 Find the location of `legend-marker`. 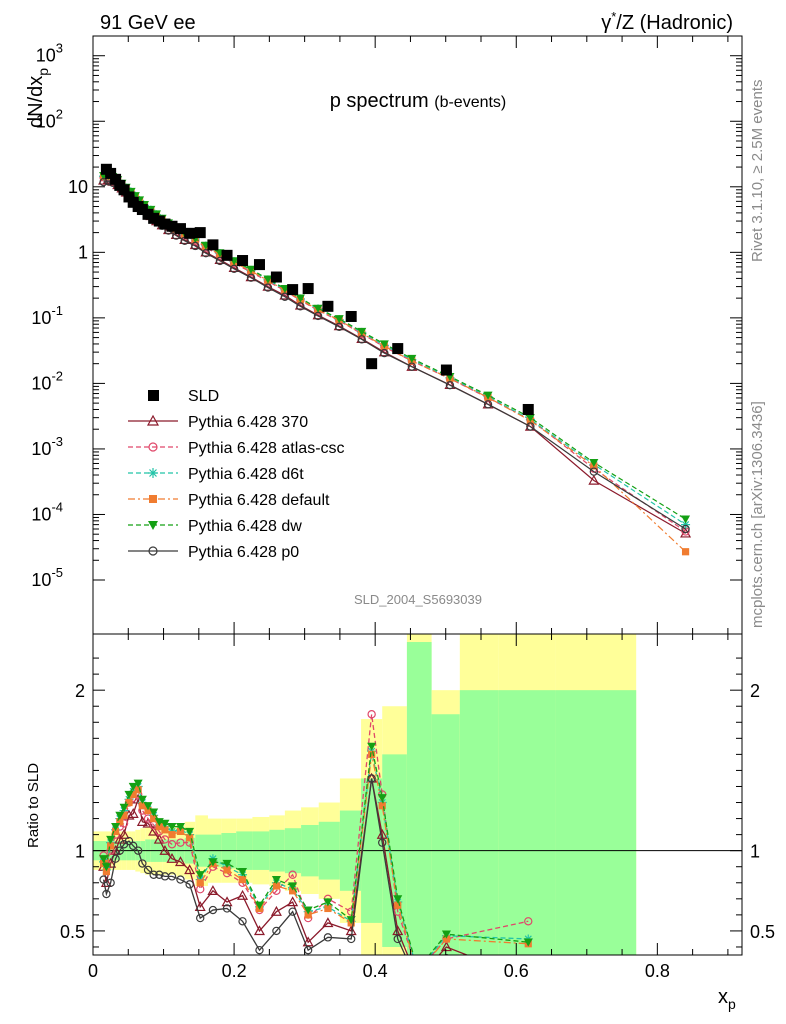

legend-marker is located at coordinates (153, 447).